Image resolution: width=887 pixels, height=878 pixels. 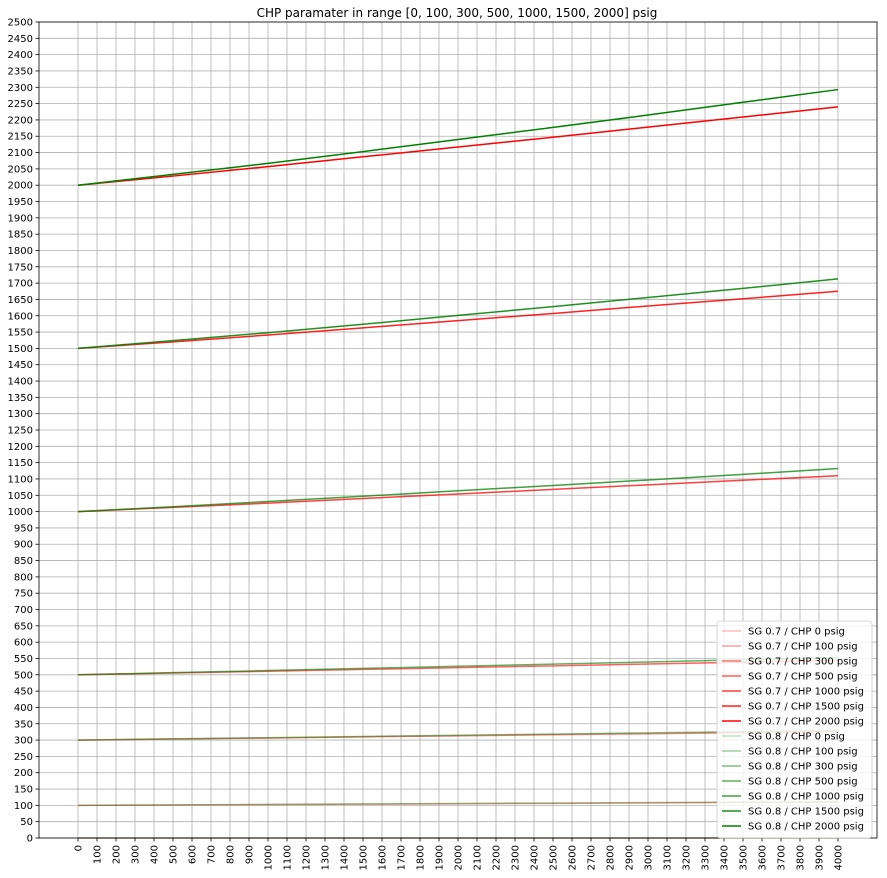 I want to click on x-tick-label: 2100, so click(x=478, y=857).